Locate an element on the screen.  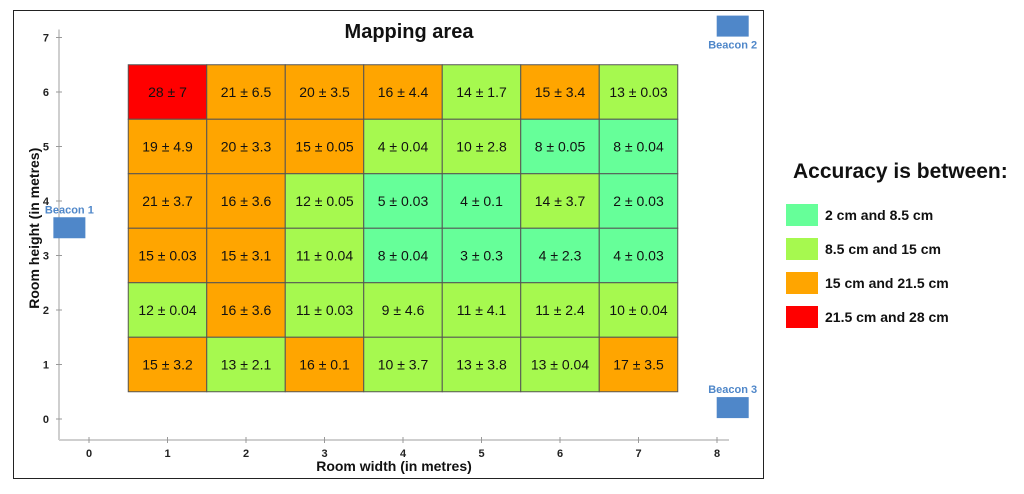
cell-value: 16 ± 4.4 is located at coordinates (403, 92).